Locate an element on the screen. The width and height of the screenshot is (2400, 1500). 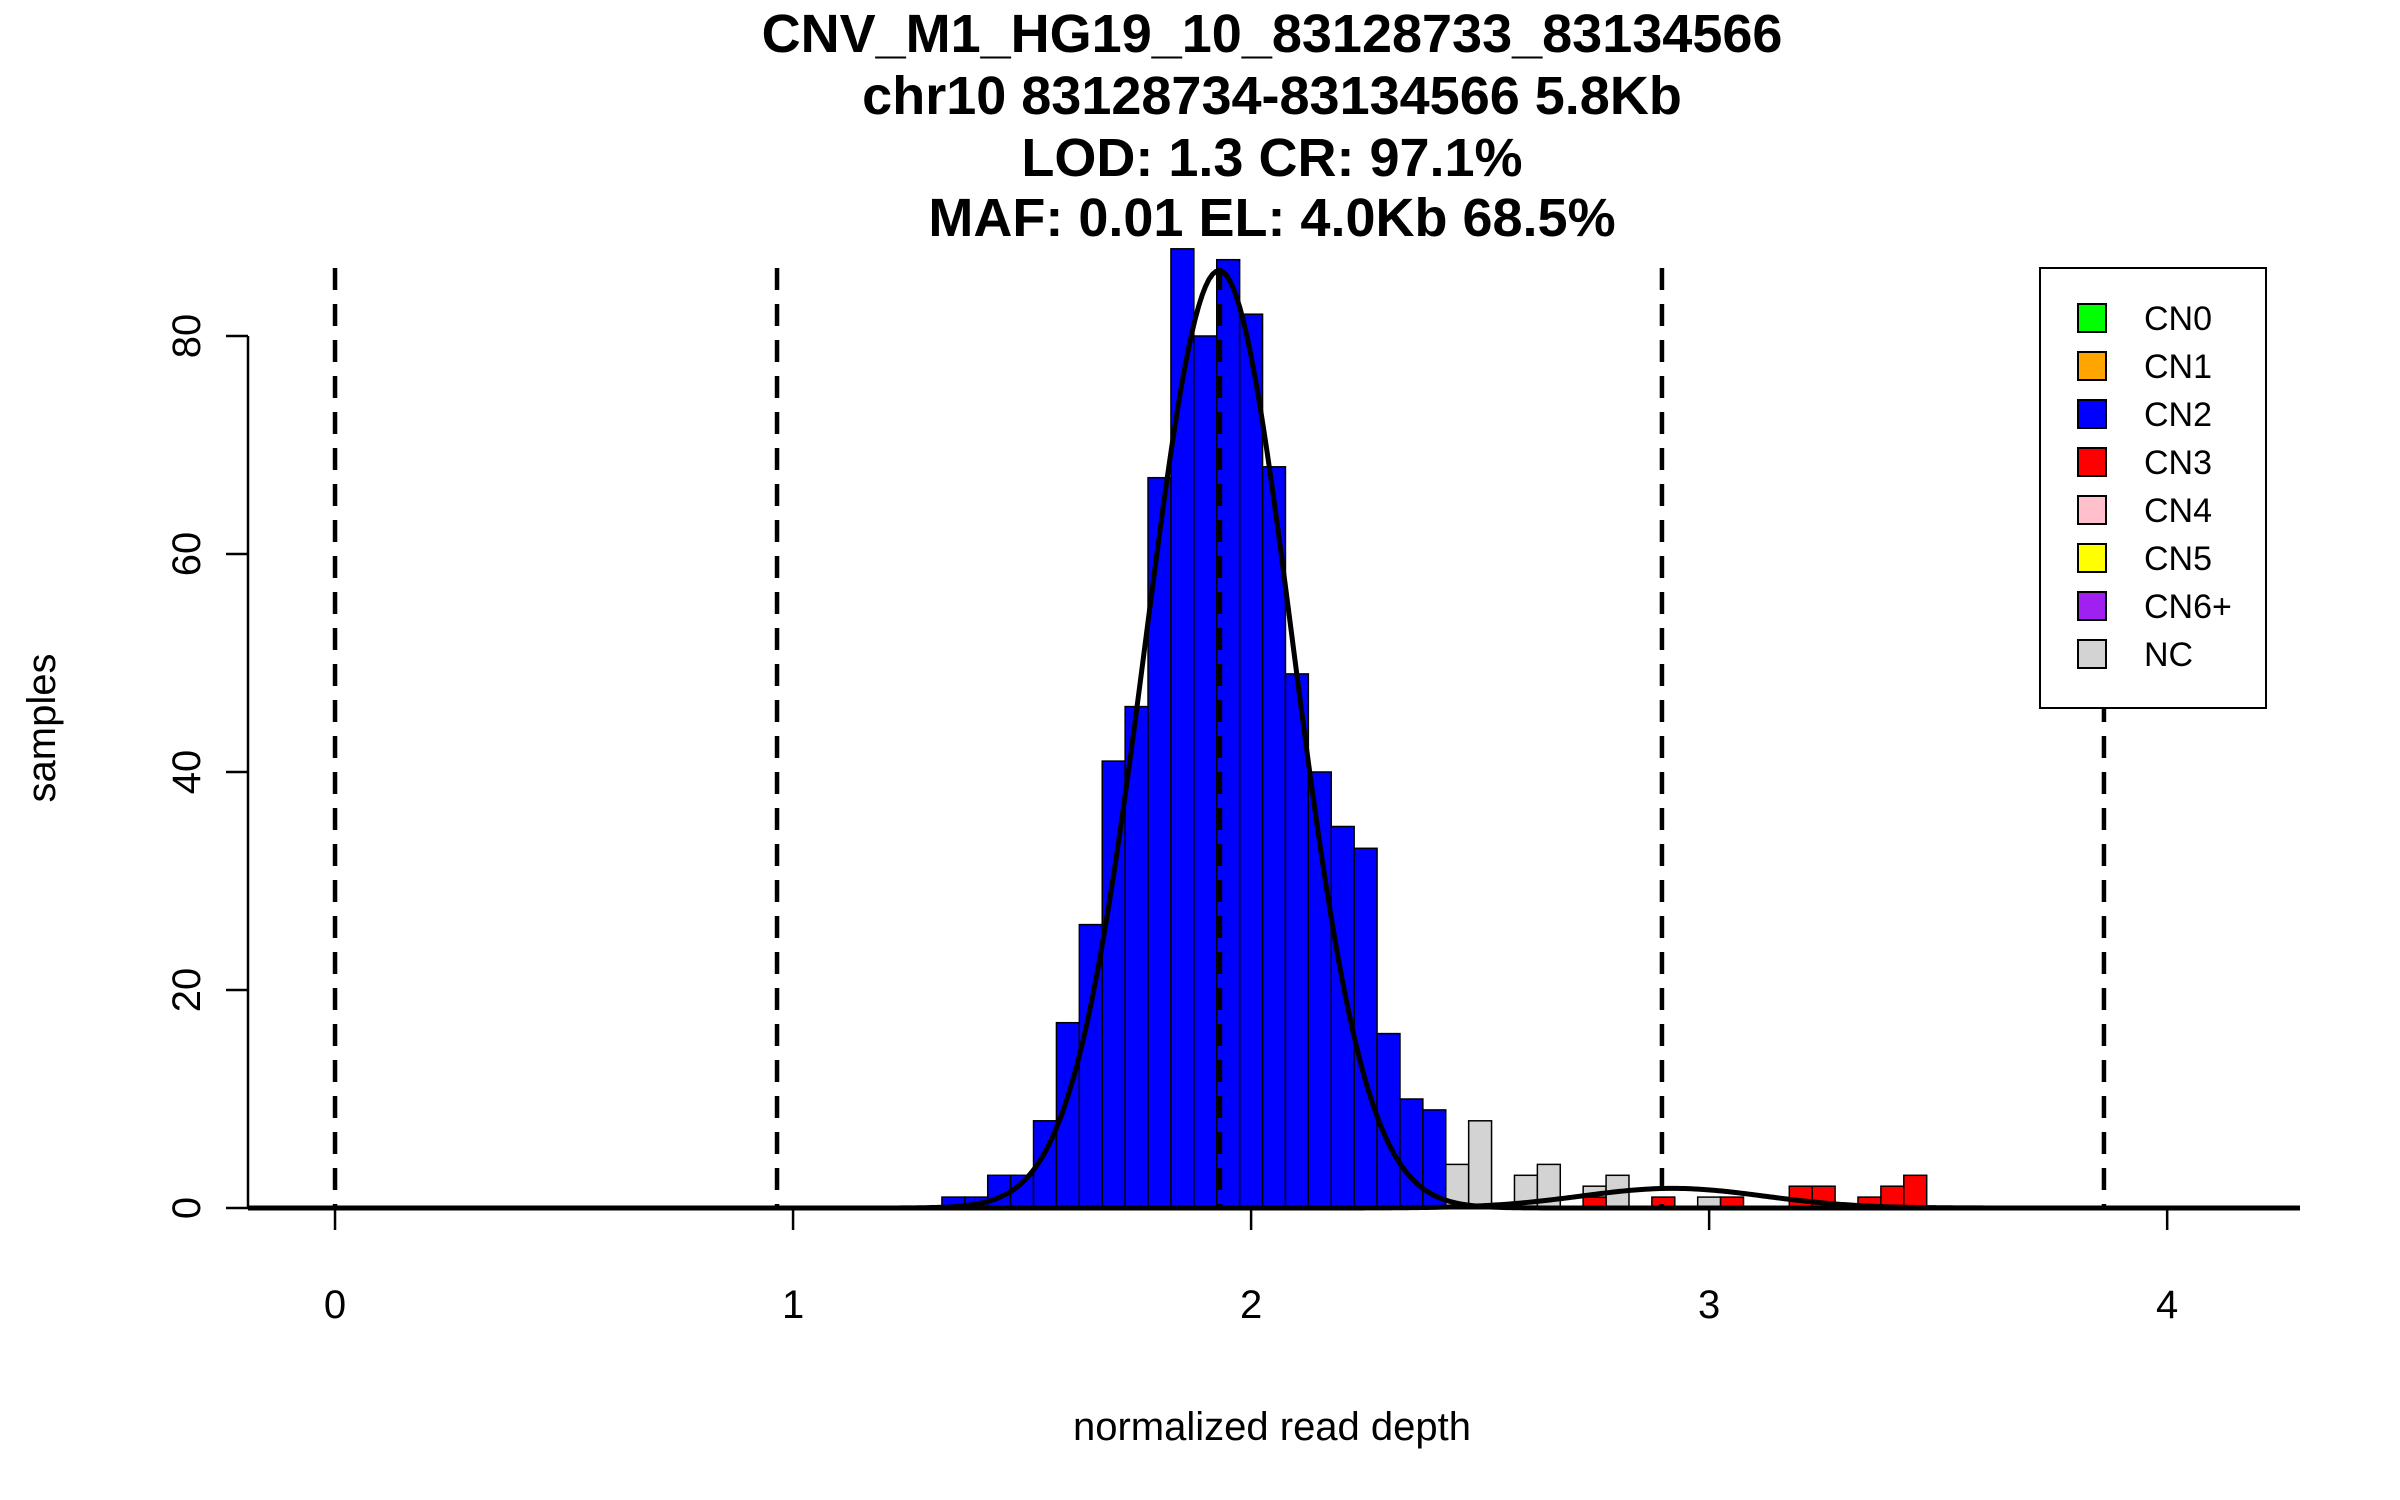
x-axis-label: normalized read depth is located at coordinates (1272, 1427).